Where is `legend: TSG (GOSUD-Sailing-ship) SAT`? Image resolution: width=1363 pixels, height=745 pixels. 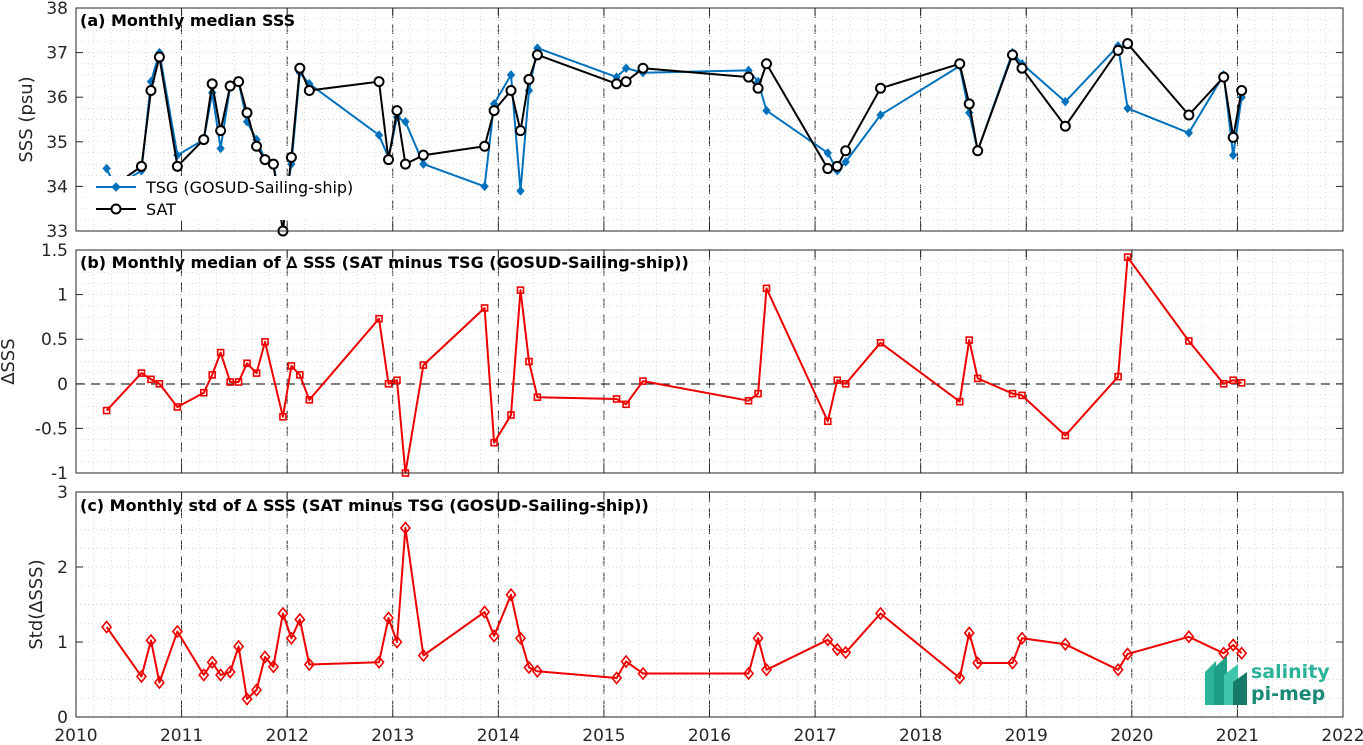 legend: TSG (GOSUD-Sailing-ship) SAT is located at coordinates (234, 198).